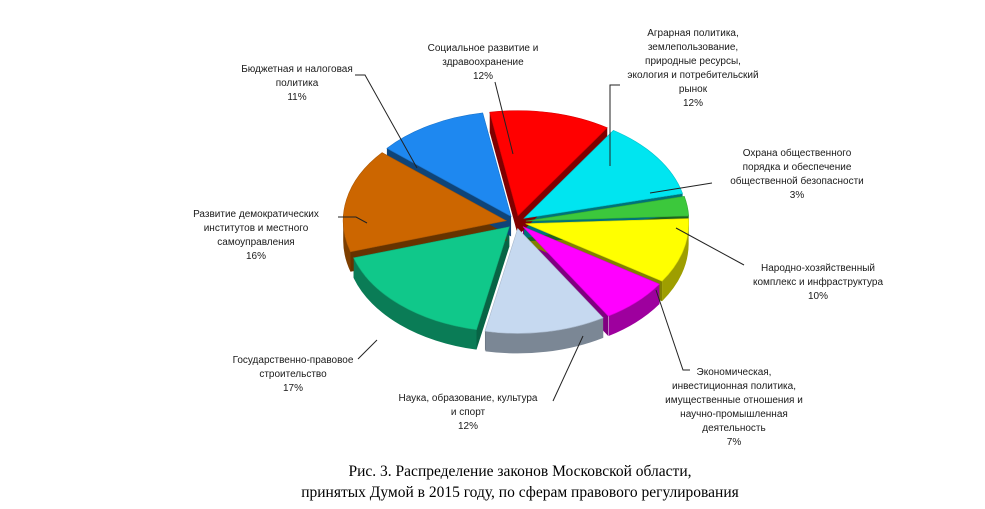  What do you see at coordinates (797, 153) in the screenshot?
I see `slice-label-line: Охрана общественного` at bounding box center [797, 153].